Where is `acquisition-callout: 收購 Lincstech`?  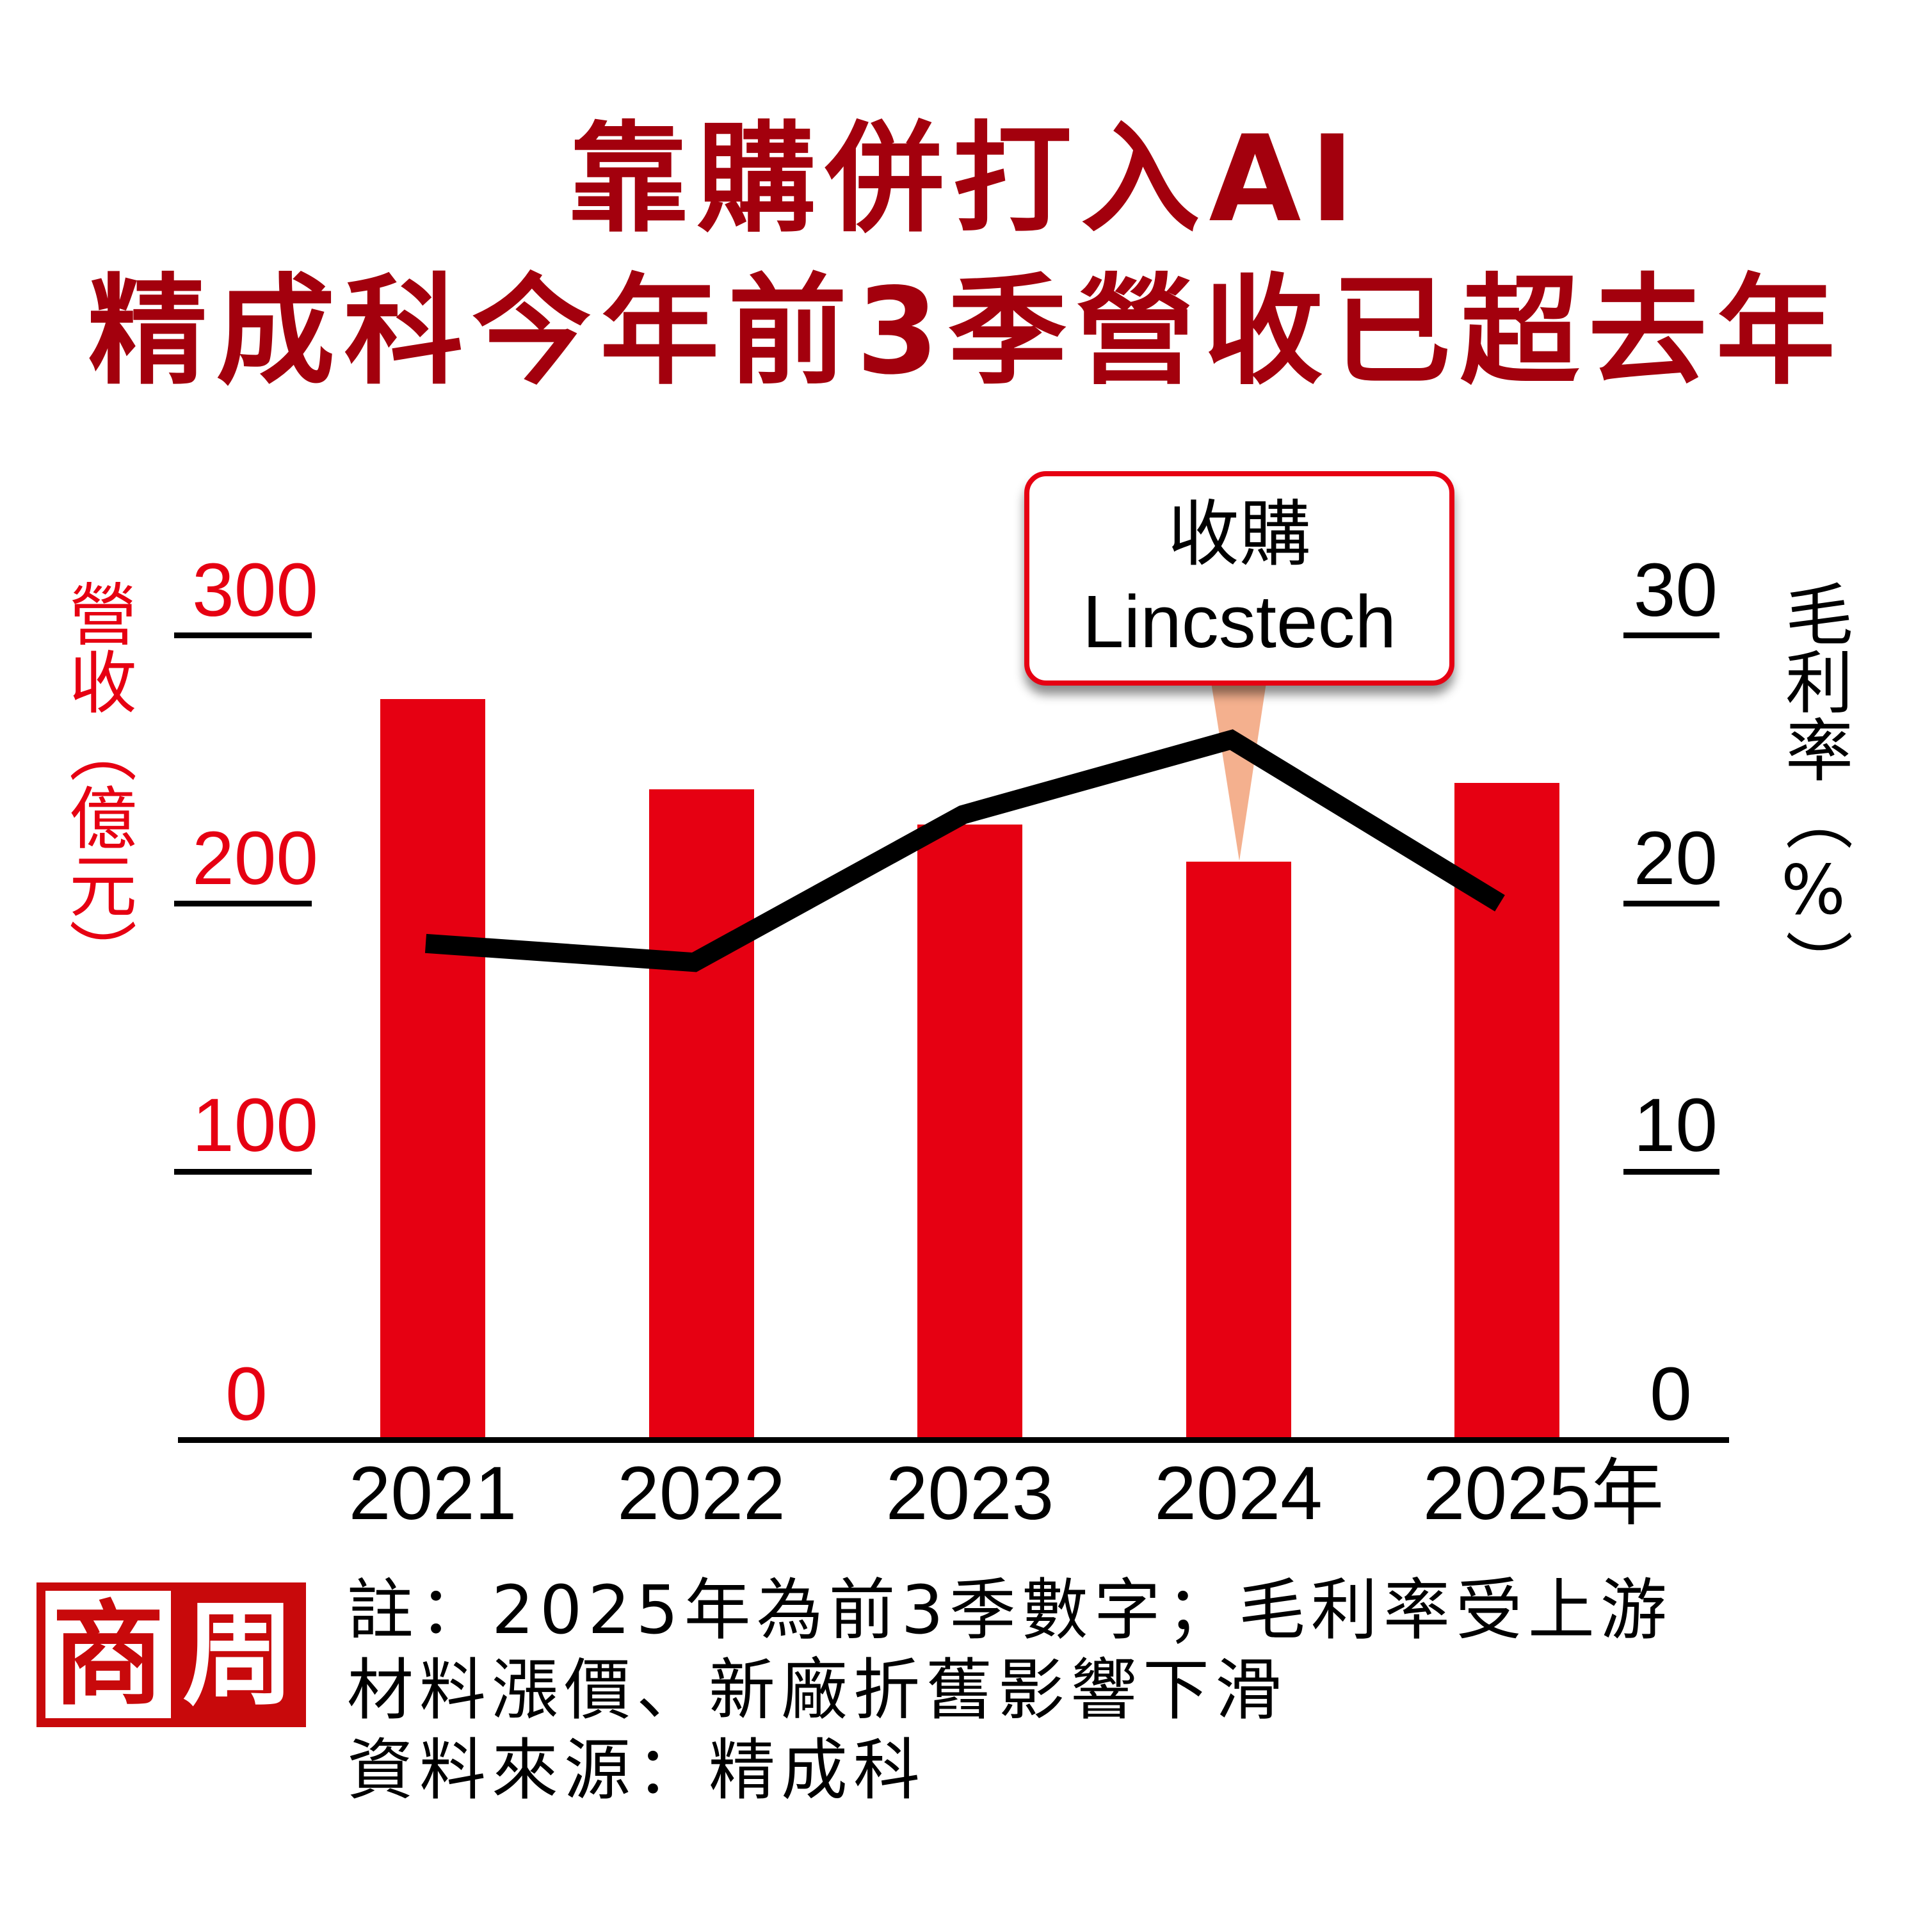 acquisition-callout: 收購 Lincstech is located at coordinates (1239, 578).